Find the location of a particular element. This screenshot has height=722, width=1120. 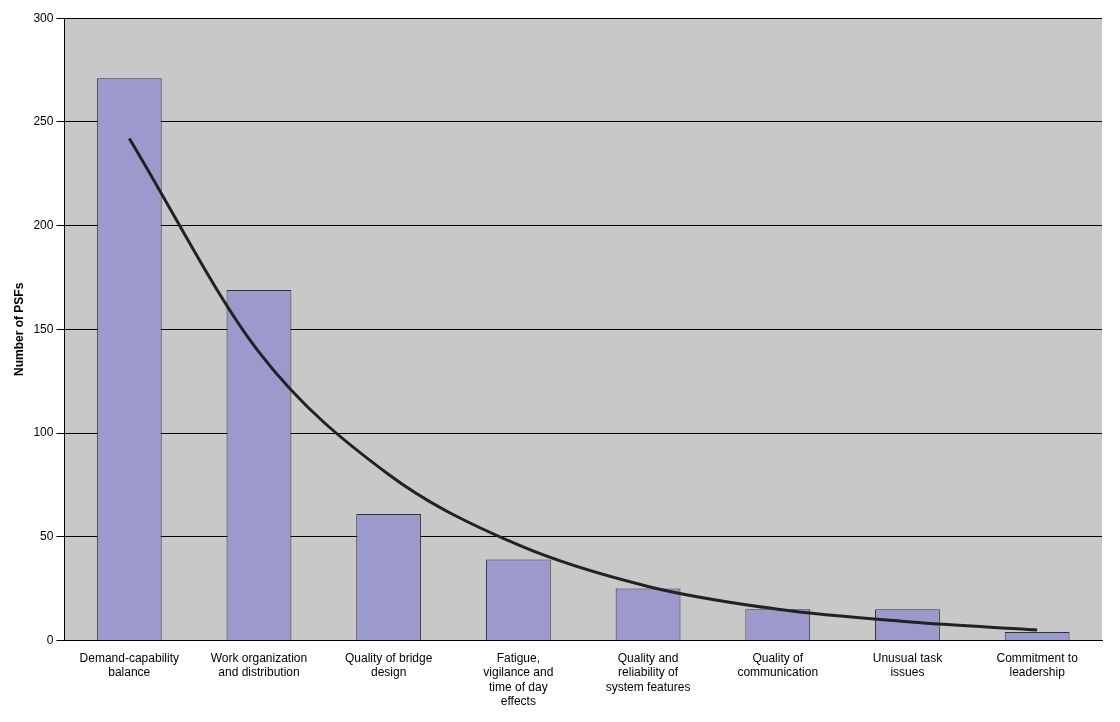

y-tick-label: 0 is located at coordinates (50, 639).